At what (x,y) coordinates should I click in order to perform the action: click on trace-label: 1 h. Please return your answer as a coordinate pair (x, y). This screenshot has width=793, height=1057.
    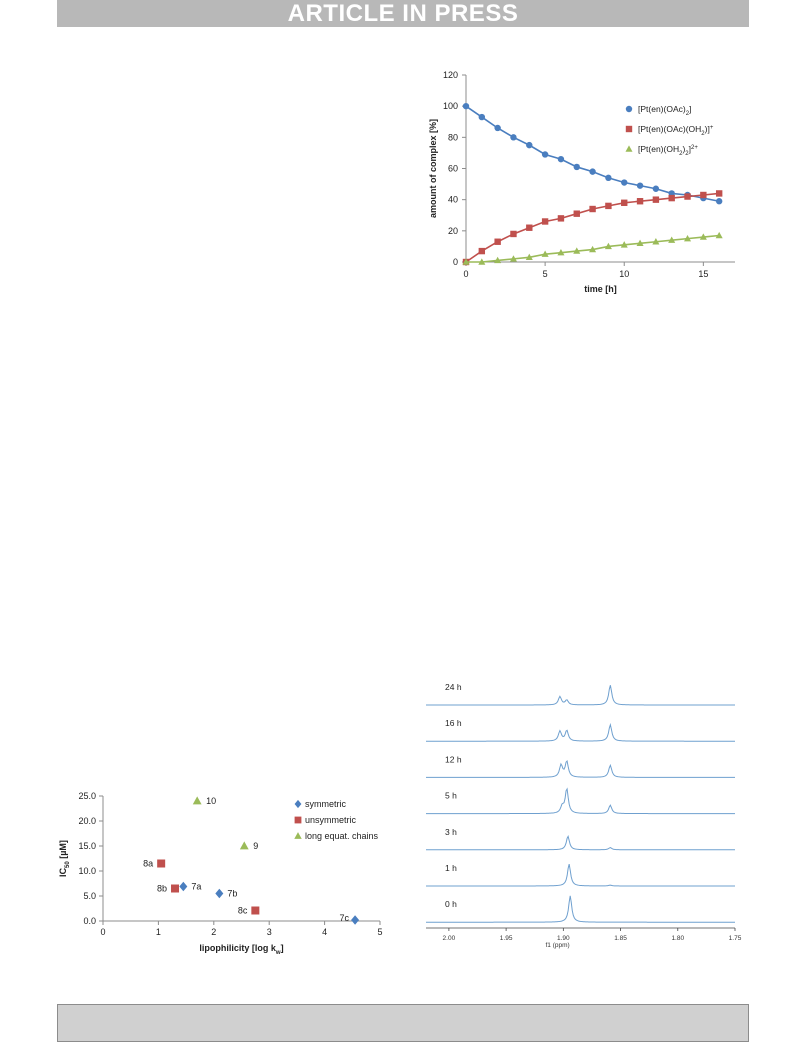
    Looking at the image, I should click on (451, 868).